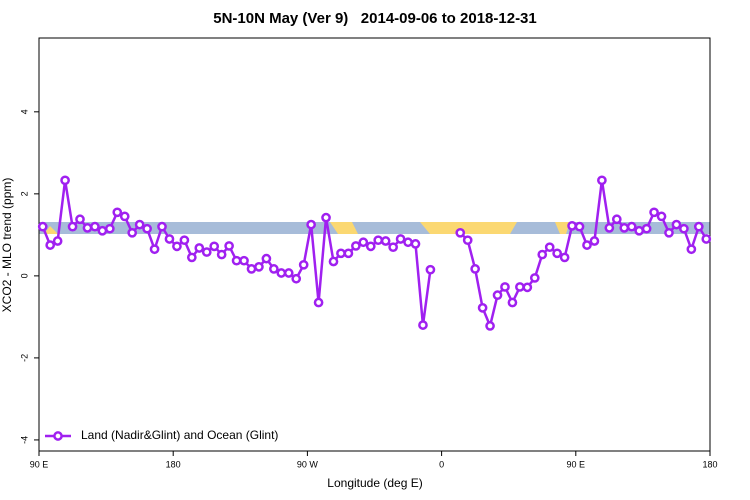 The image size is (750, 500). What do you see at coordinates (24, 193) in the screenshot?
I see `y-tick-label: 2` at bounding box center [24, 193].